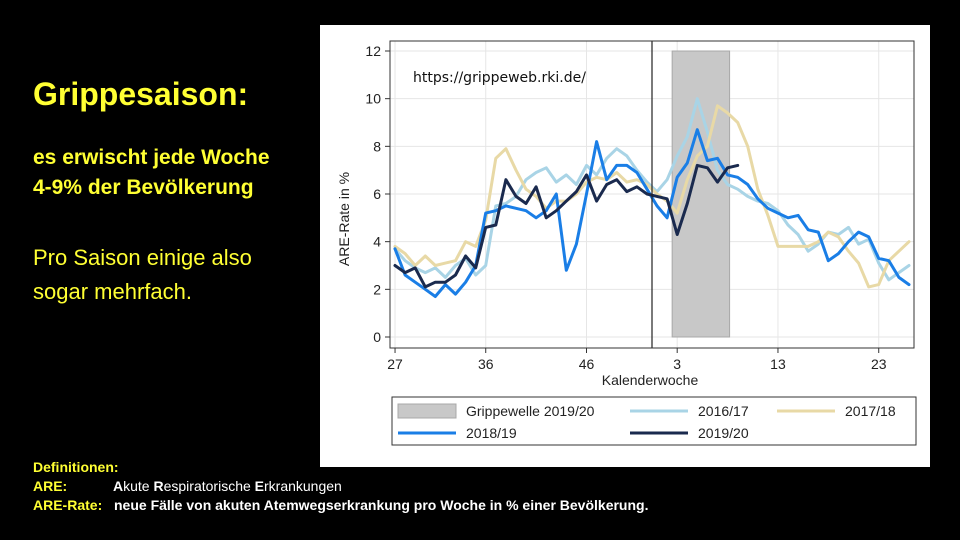 The image size is (960, 540). I want to click on y-tick-label: 12, so click(373, 51).